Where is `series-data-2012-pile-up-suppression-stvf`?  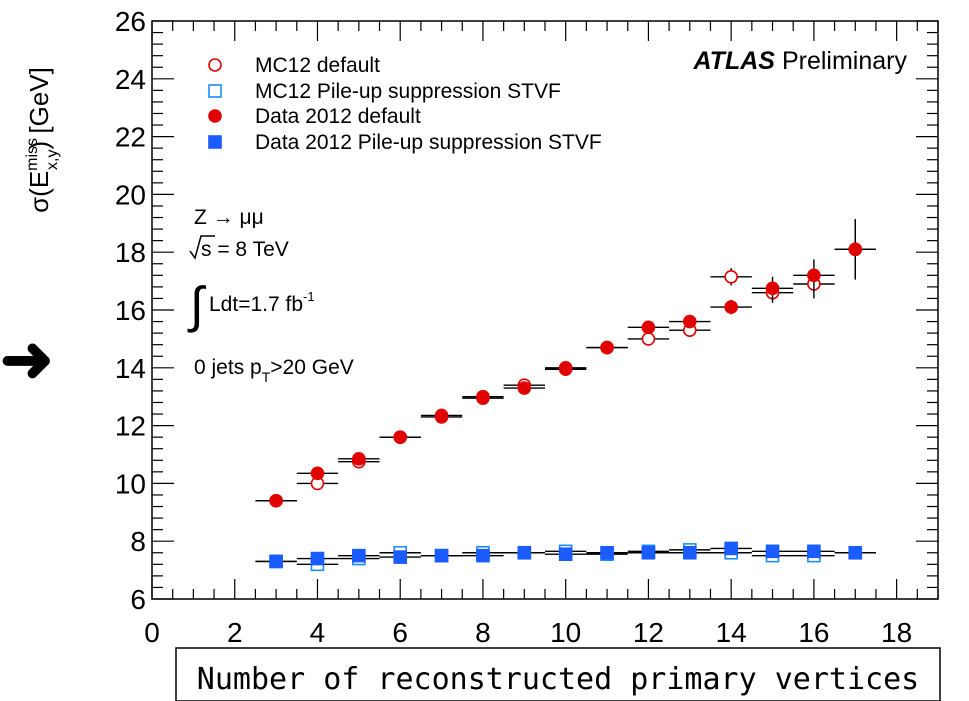
series-data-2012-pile-up-suppression-stvf is located at coordinates (565, 555).